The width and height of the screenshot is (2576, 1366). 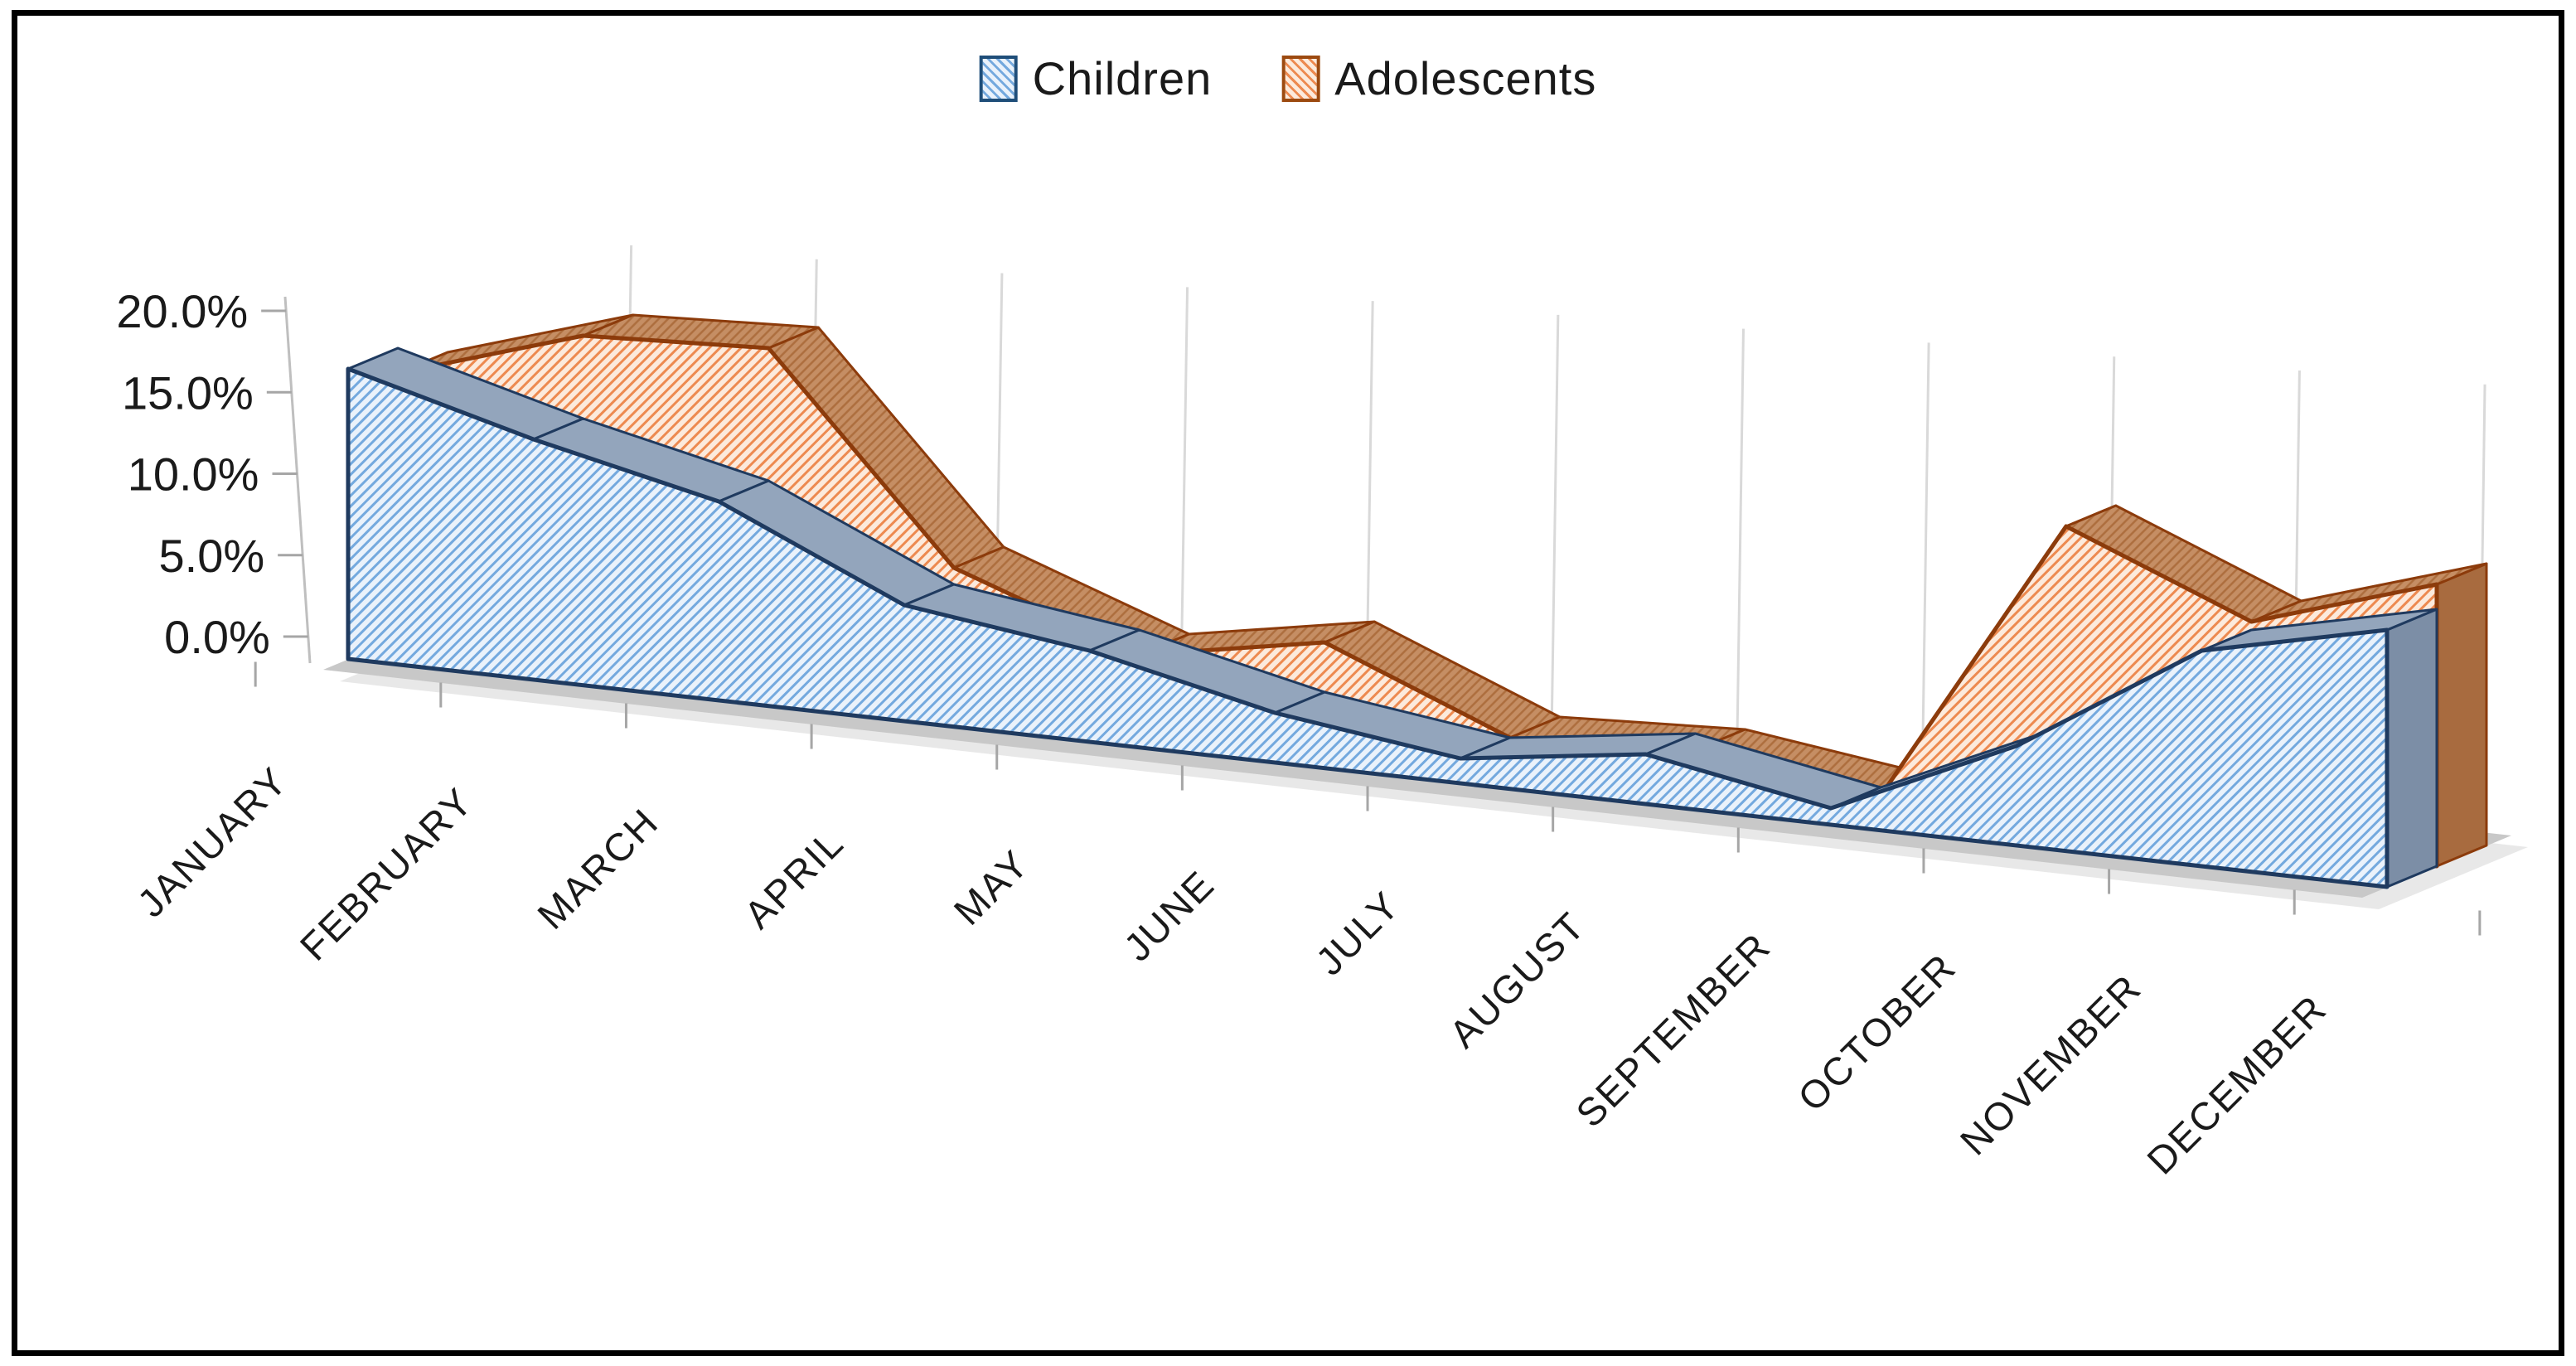 What do you see at coordinates (1465, 78) in the screenshot?
I see `legend-label-adolescents: Adolescents` at bounding box center [1465, 78].